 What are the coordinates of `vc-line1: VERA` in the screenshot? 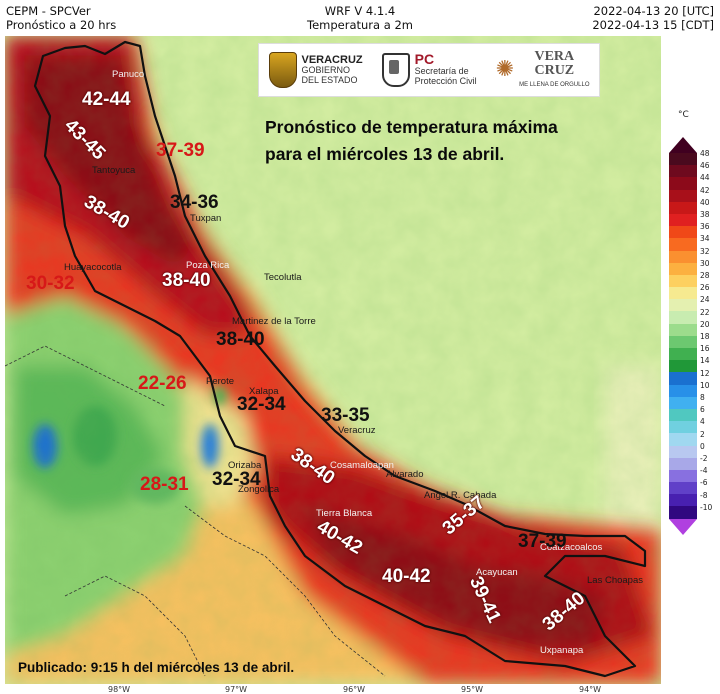 It's located at (554, 56).